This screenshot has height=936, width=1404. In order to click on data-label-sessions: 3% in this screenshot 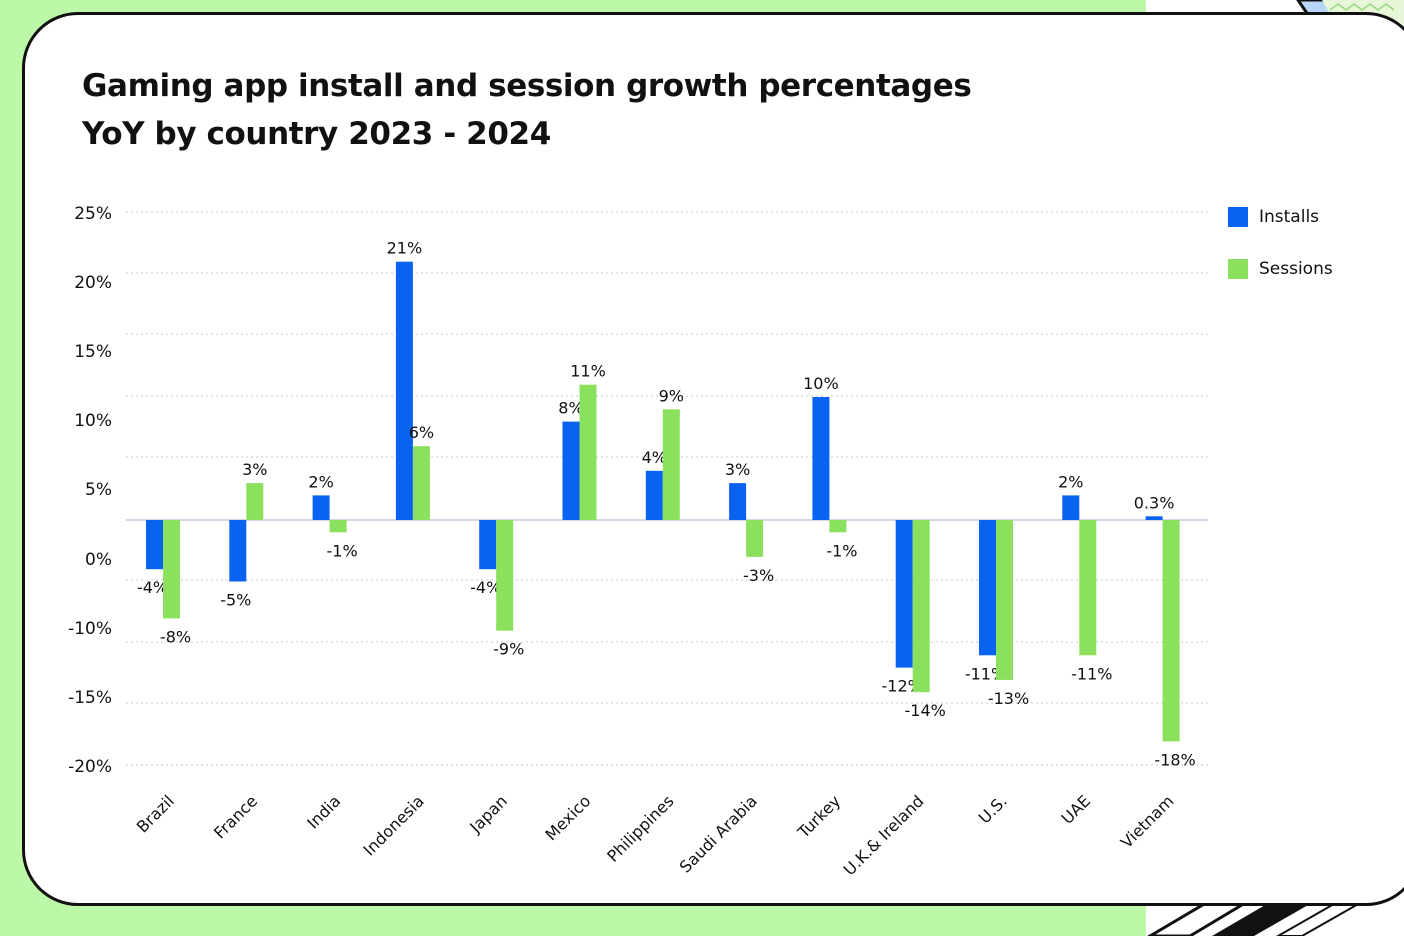, I will do `click(254, 469)`.